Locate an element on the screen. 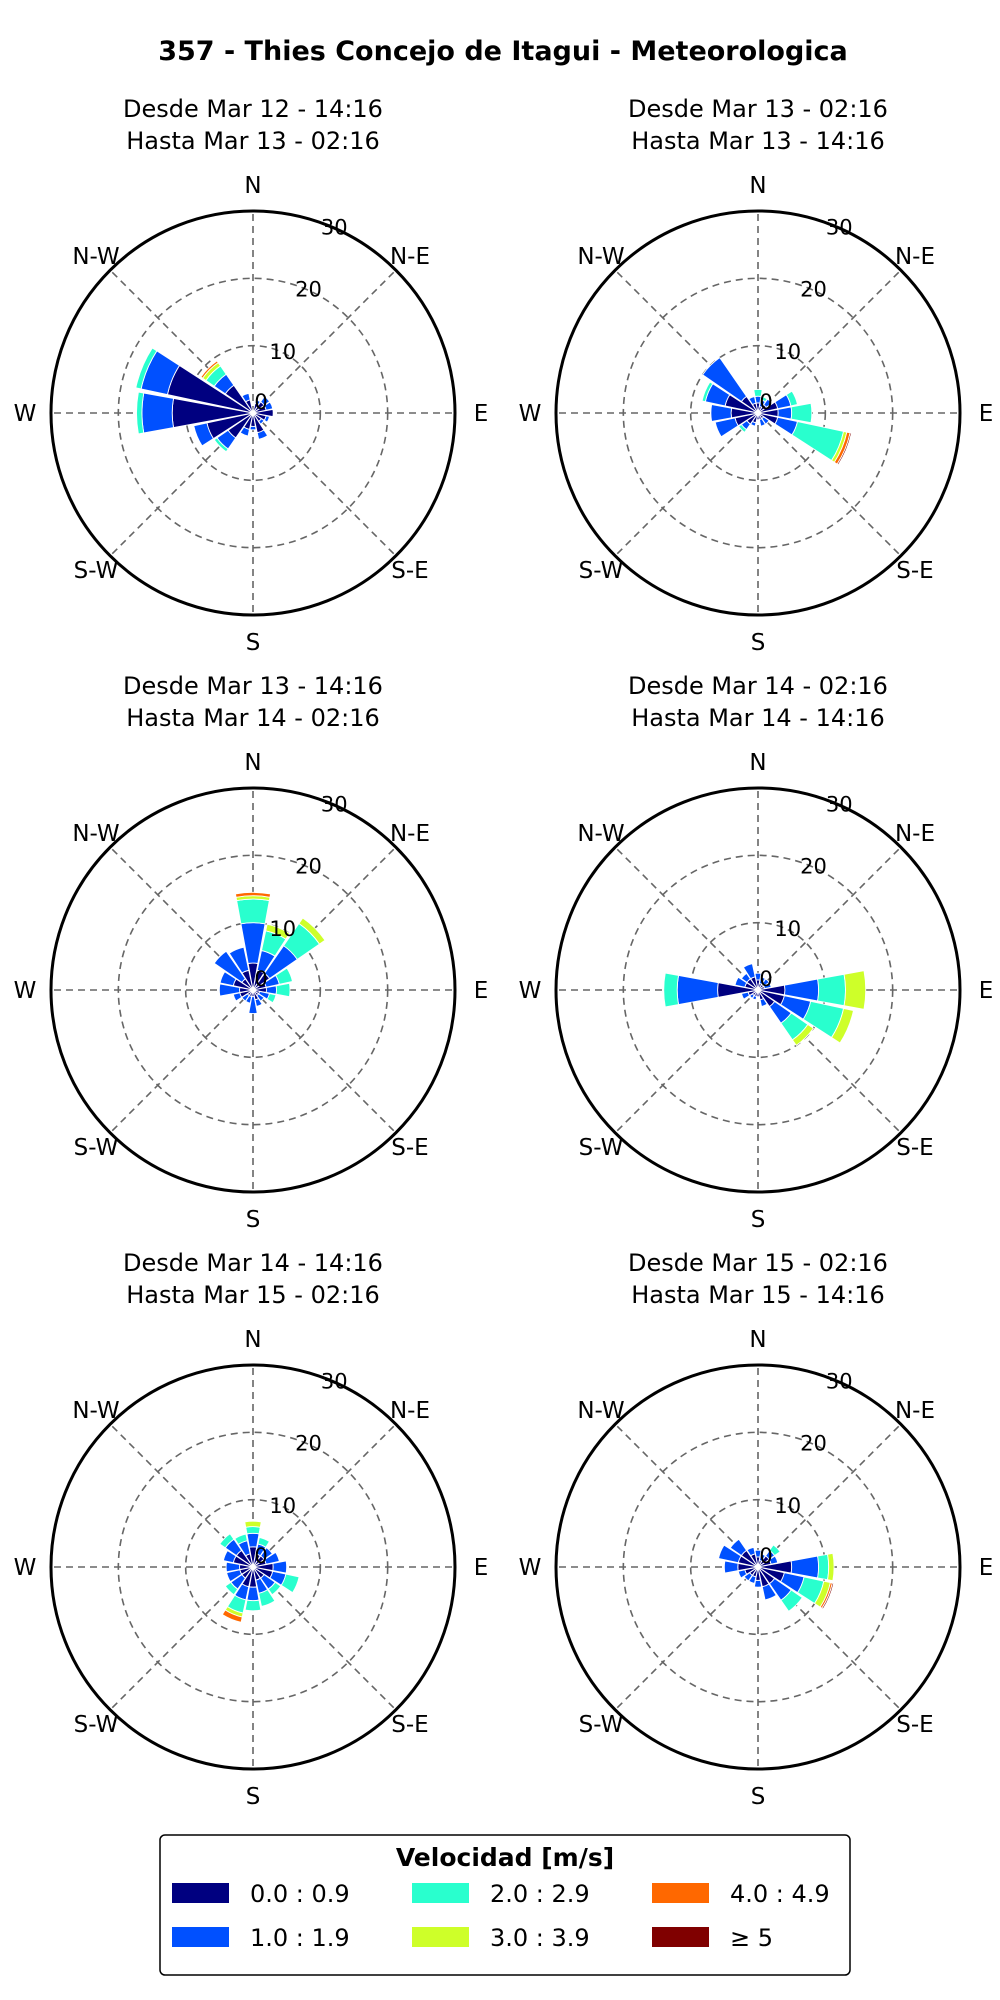 This screenshot has width=1000, height=2000. legend-label: 2.0 : 2.9 is located at coordinates (540, 1894).